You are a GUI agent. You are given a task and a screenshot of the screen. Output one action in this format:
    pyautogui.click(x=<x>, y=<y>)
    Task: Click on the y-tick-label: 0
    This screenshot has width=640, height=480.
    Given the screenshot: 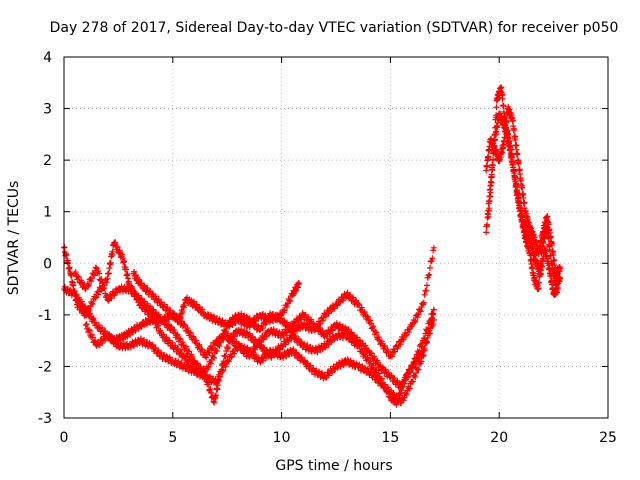 What is the action you would take?
    pyautogui.click(x=47, y=264)
    